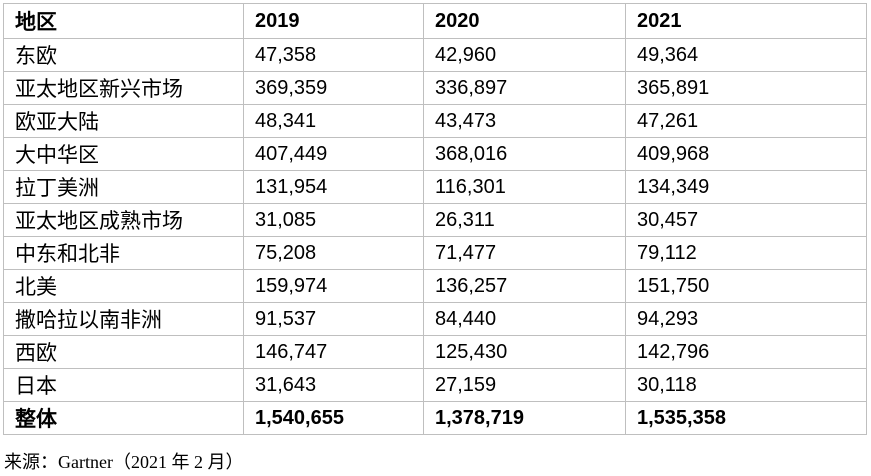 This screenshot has width=871, height=476. Describe the element at coordinates (524, 385) in the screenshot. I see `value-cell-2020: 27,159` at that location.